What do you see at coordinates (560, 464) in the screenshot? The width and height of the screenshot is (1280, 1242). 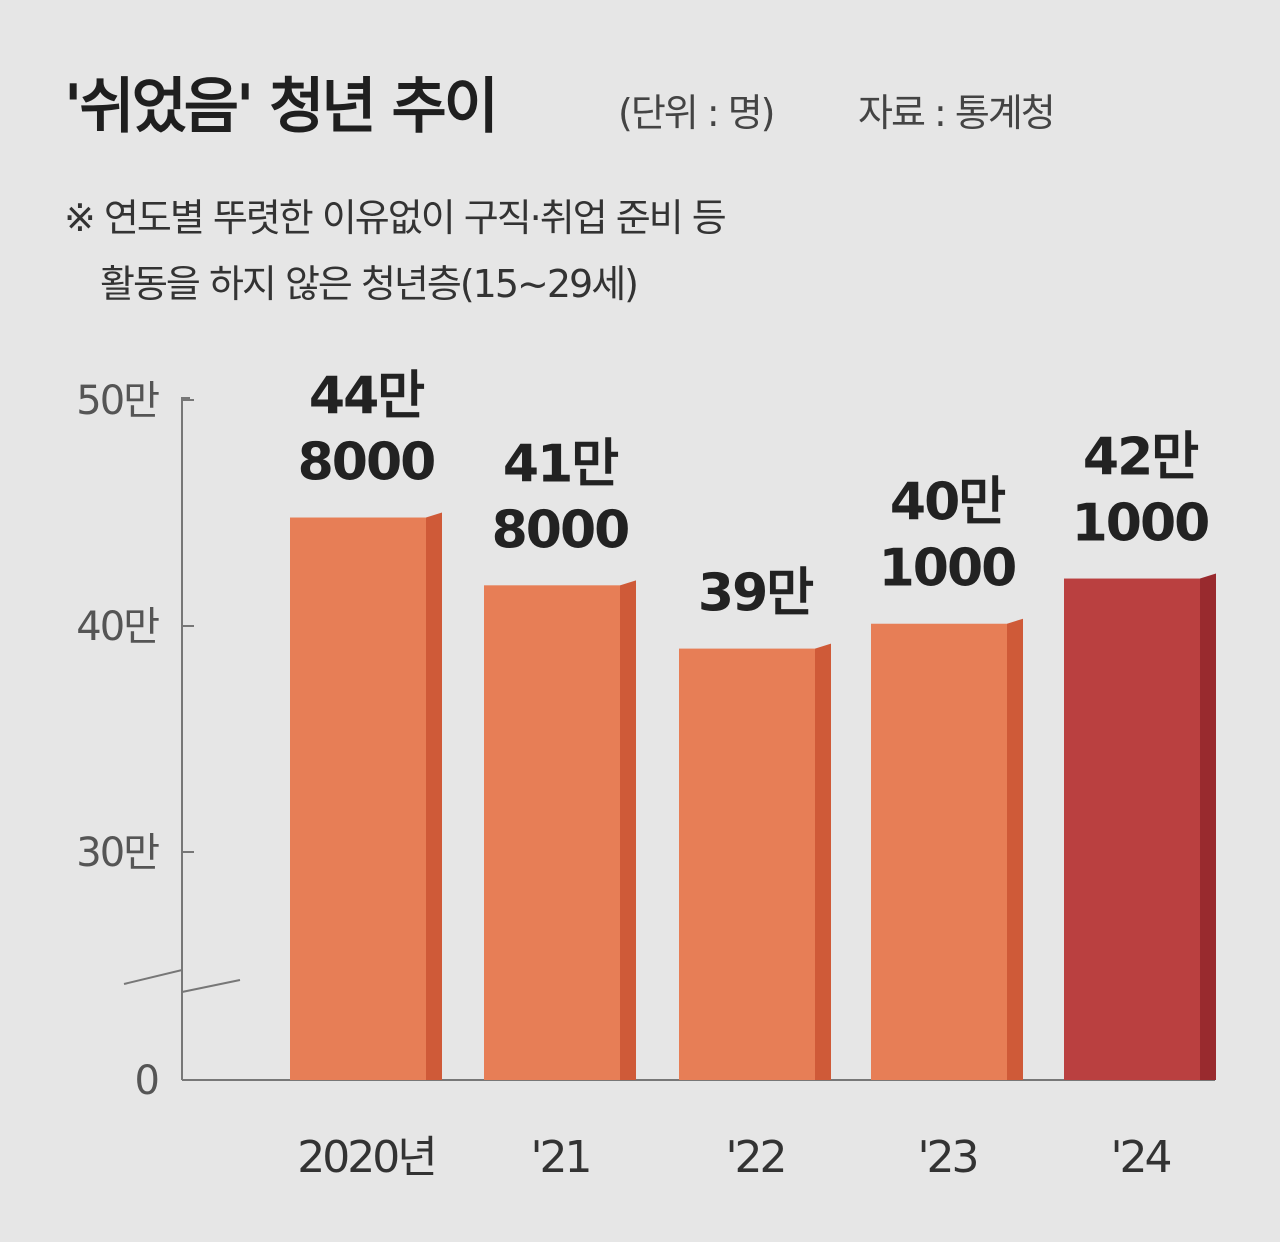 I see `data-label: 41만` at bounding box center [560, 464].